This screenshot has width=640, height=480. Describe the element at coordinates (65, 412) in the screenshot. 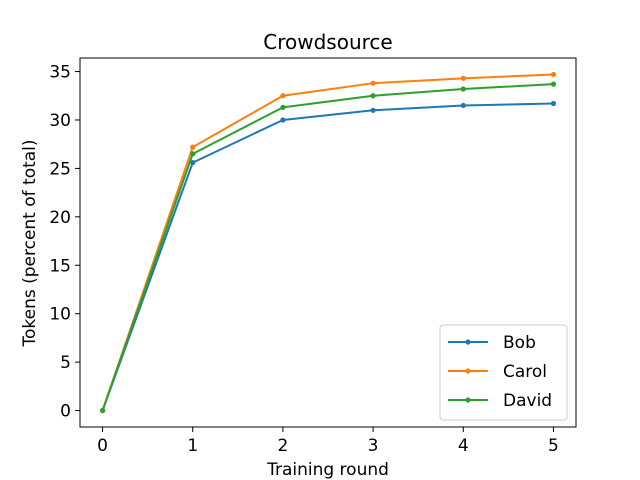

I see `y-tick-label-0: 0` at that location.